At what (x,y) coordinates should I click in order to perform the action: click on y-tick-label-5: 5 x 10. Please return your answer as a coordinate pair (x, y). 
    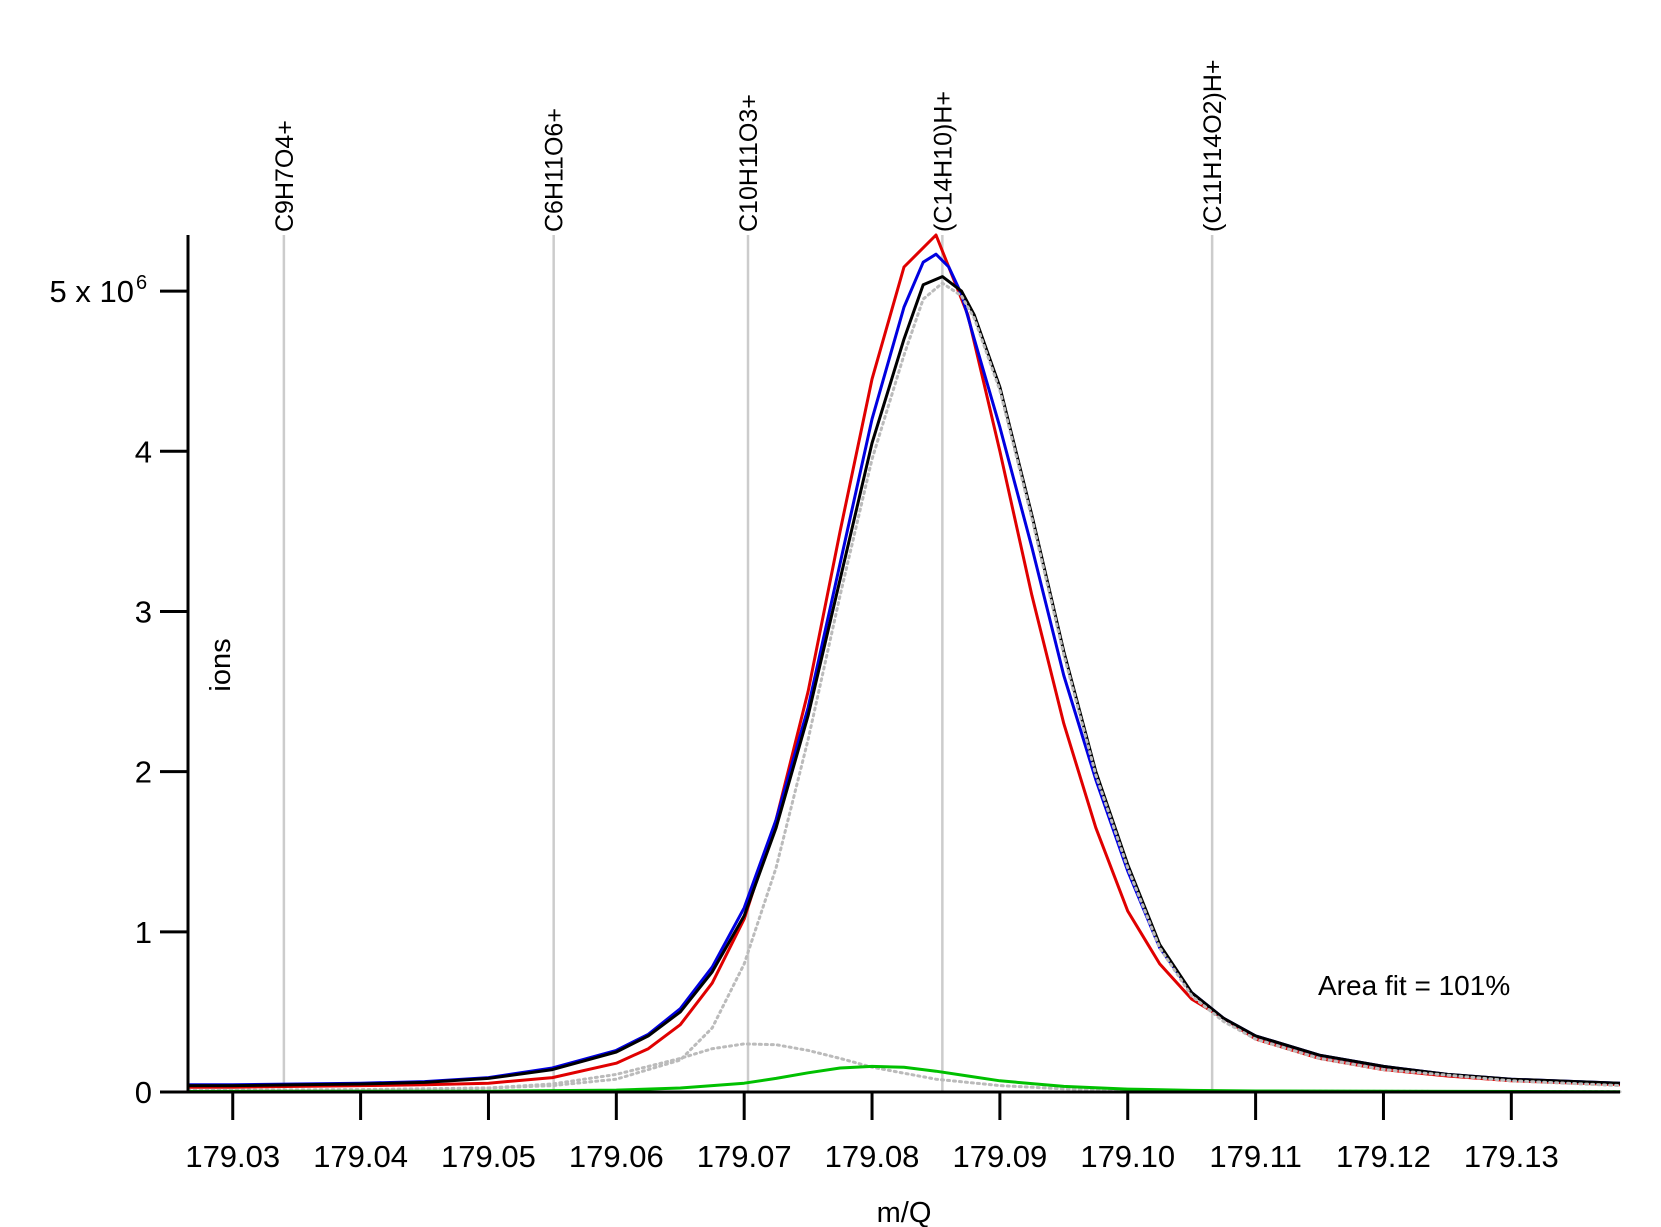
    Looking at the image, I should click on (92, 291).